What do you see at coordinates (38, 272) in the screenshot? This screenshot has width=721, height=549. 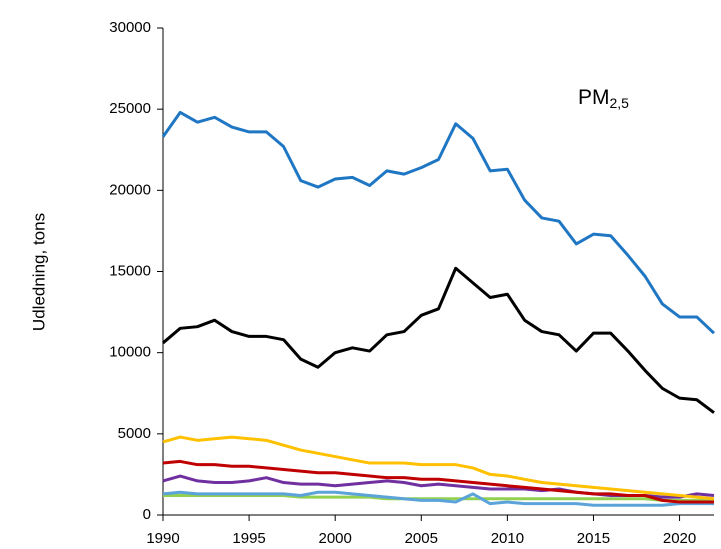 I see `y-axis-label: Udledning, tons` at bounding box center [38, 272].